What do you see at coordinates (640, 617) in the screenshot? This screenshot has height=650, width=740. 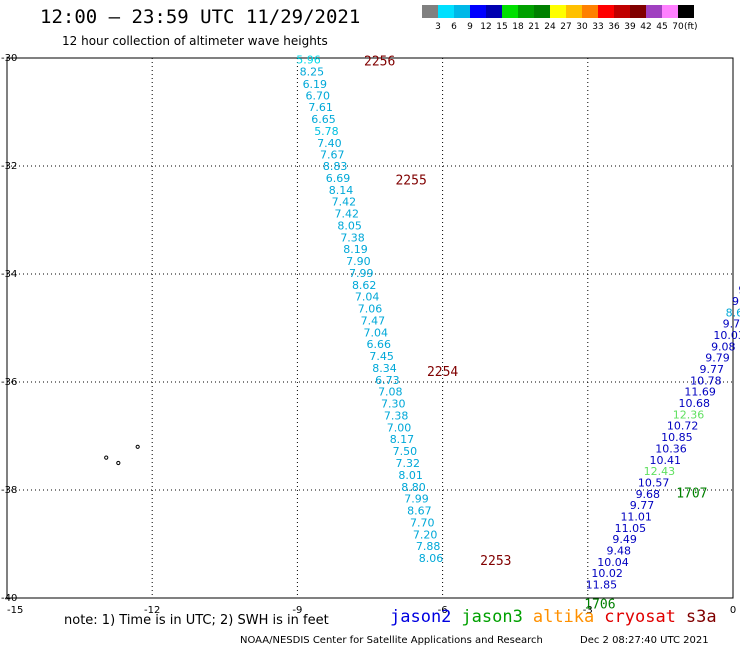 I see `legend-cryosat: cryosat` at bounding box center [640, 617].